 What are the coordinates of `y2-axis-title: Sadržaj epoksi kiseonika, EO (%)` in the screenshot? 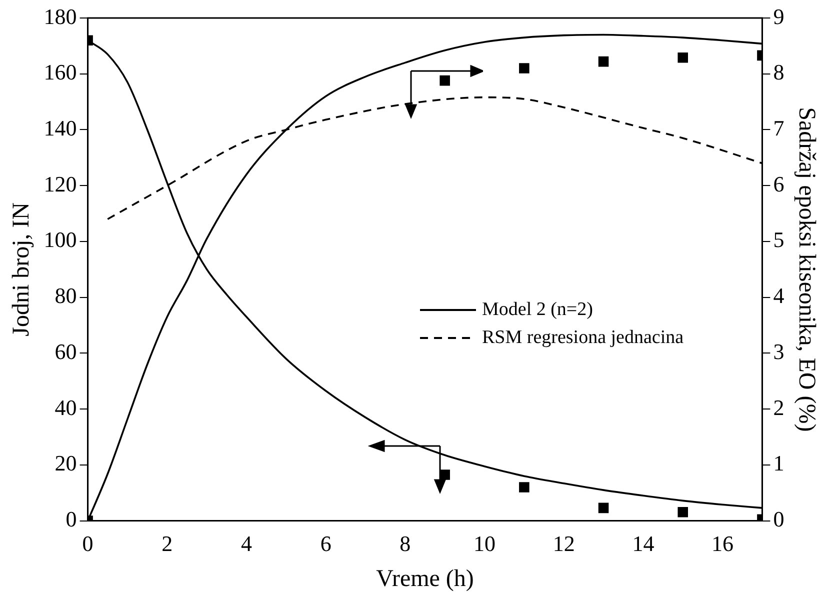 It's located at (806, 269).